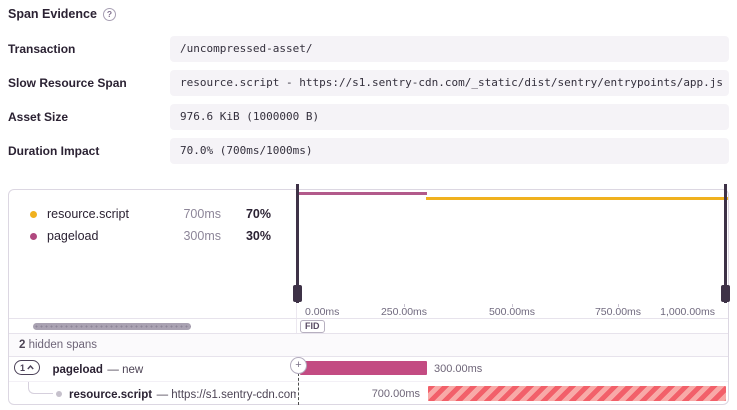 This screenshot has width=737, height=410. Describe the element at coordinates (42, 49) in the screenshot. I see `transaction-label: Transaction` at that location.